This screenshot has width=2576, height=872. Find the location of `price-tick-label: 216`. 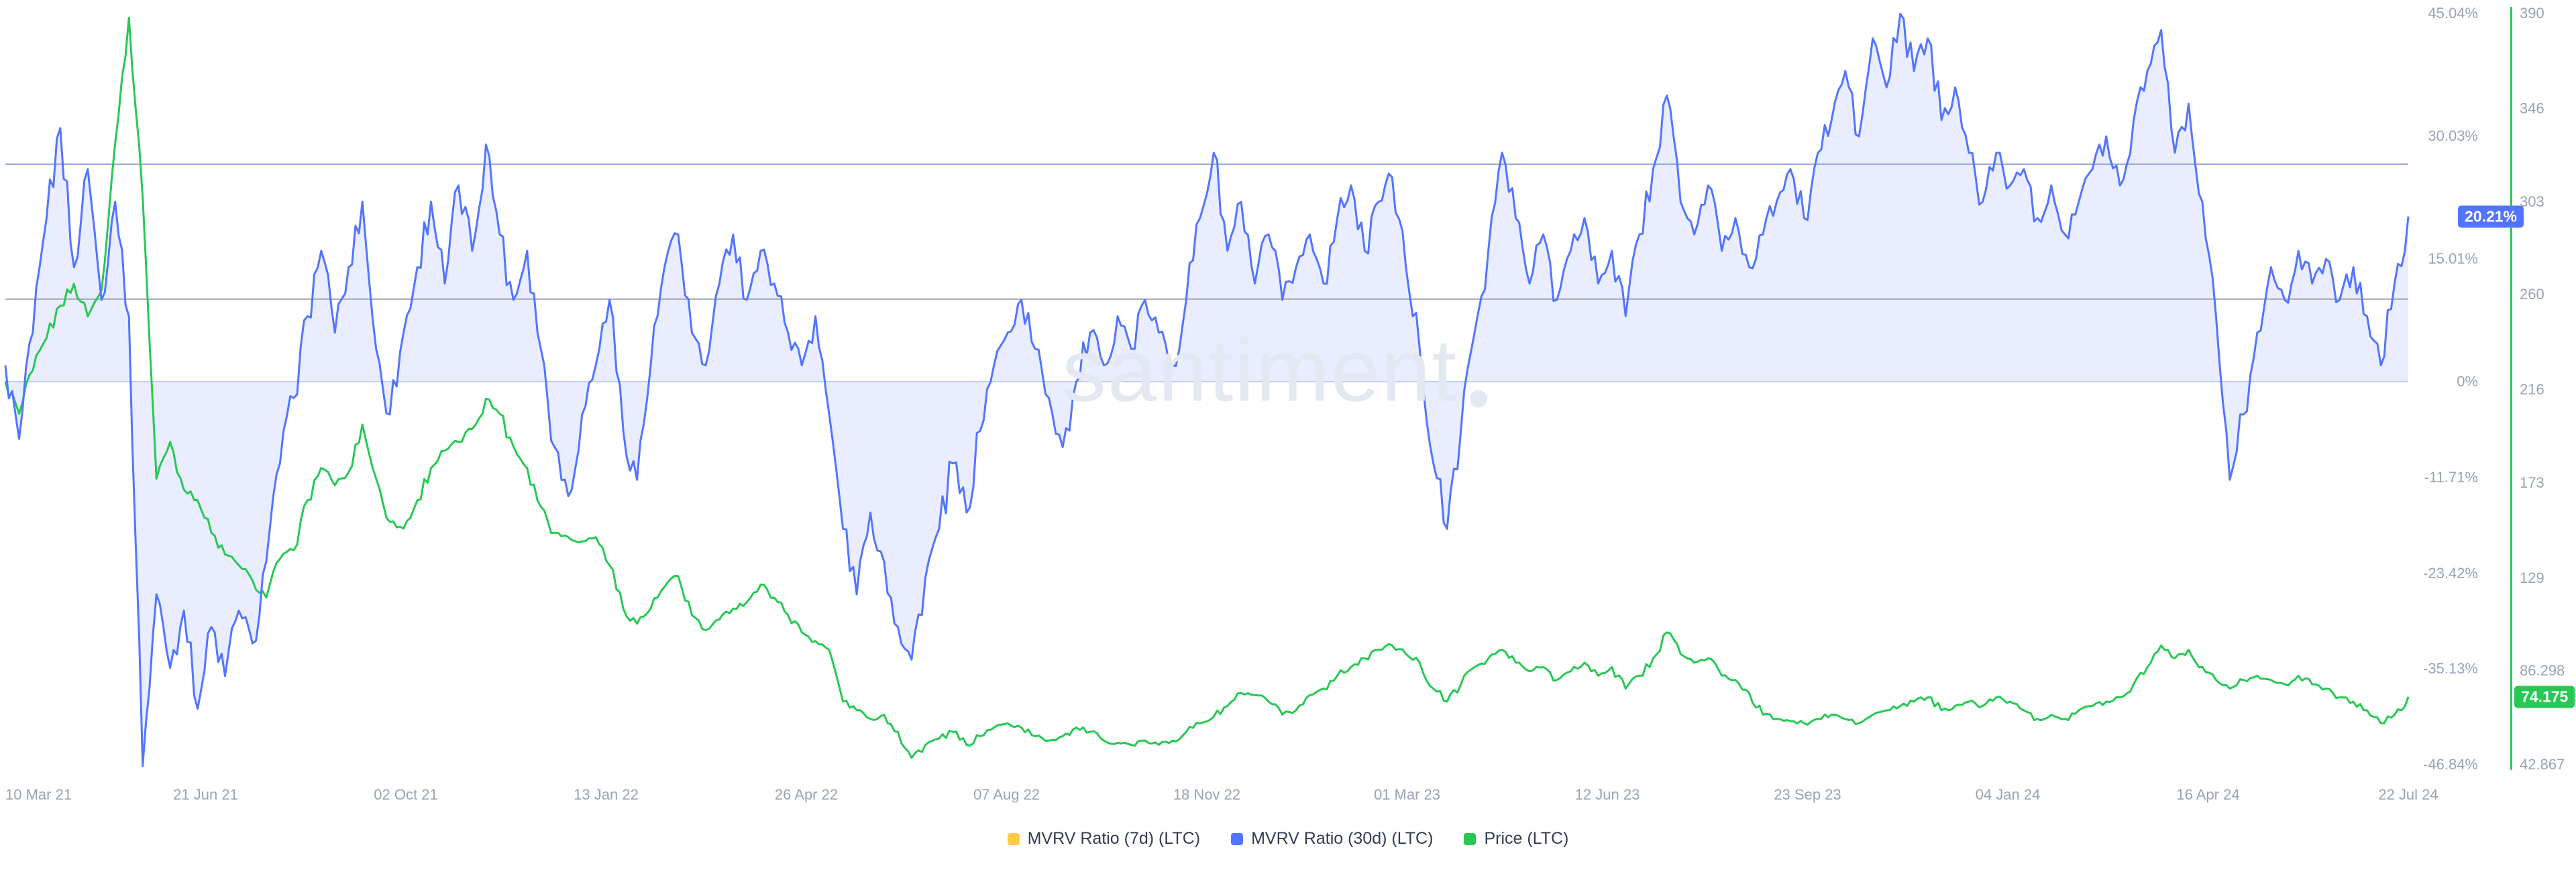

price-tick-label: 216 is located at coordinates (2532, 390).